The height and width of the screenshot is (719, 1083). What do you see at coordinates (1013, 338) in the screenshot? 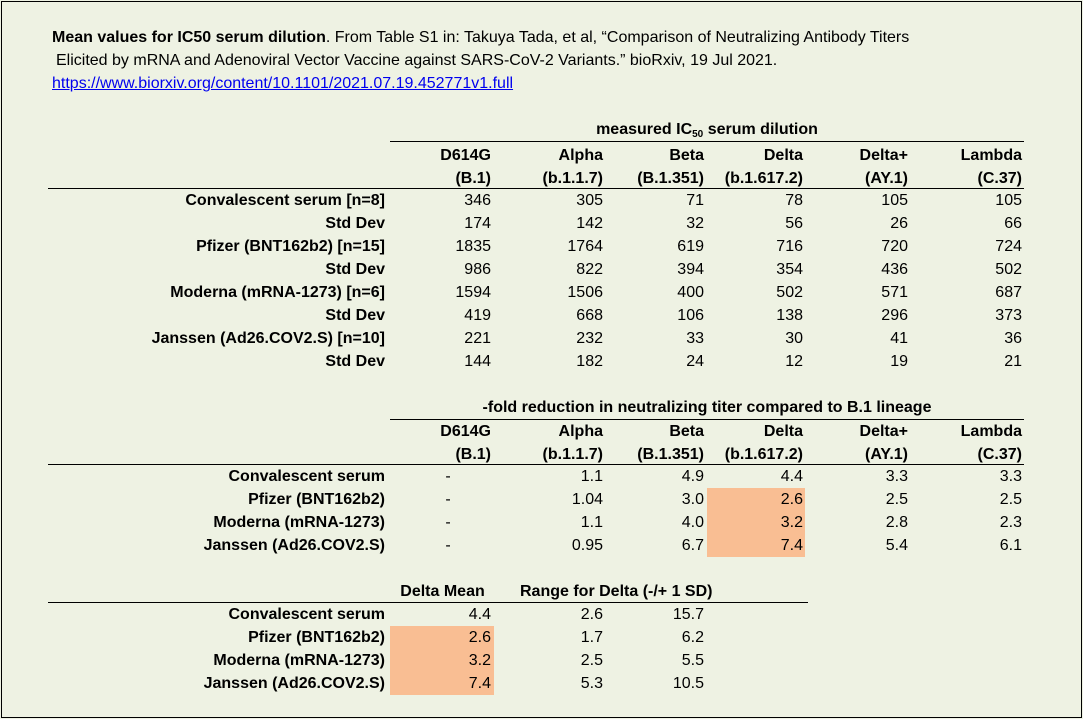
I see `table1-cell: 36` at bounding box center [1013, 338].